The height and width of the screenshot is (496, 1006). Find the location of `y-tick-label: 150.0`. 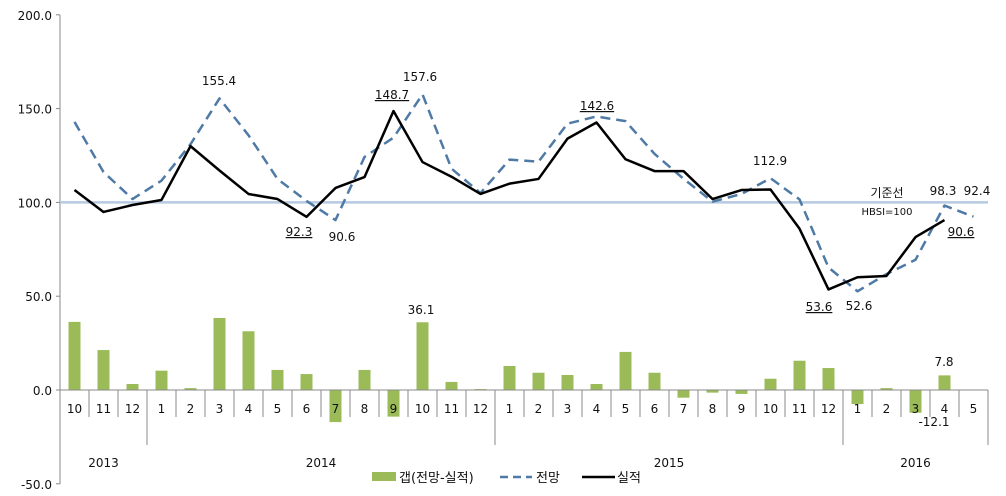

y-tick-label: 150.0 is located at coordinates (35, 110).